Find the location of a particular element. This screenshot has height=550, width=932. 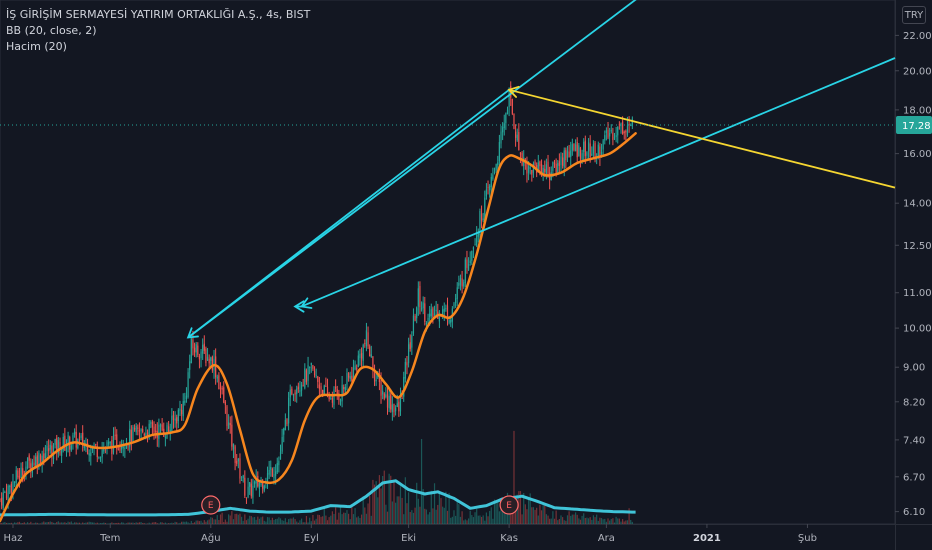

y-tick-label: 6.10 is located at coordinates (914, 512).